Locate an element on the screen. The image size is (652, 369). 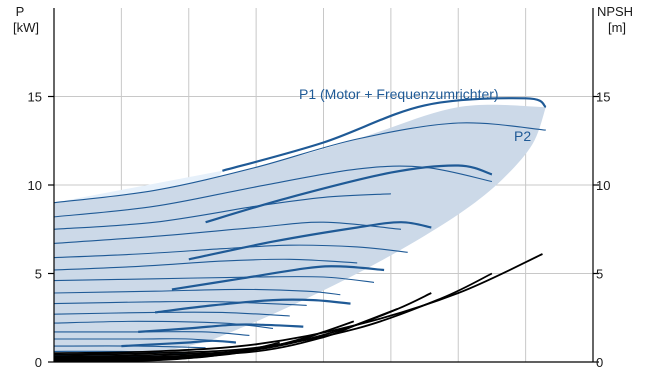
p2-annotation: P2 is located at coordinates (522, 136).